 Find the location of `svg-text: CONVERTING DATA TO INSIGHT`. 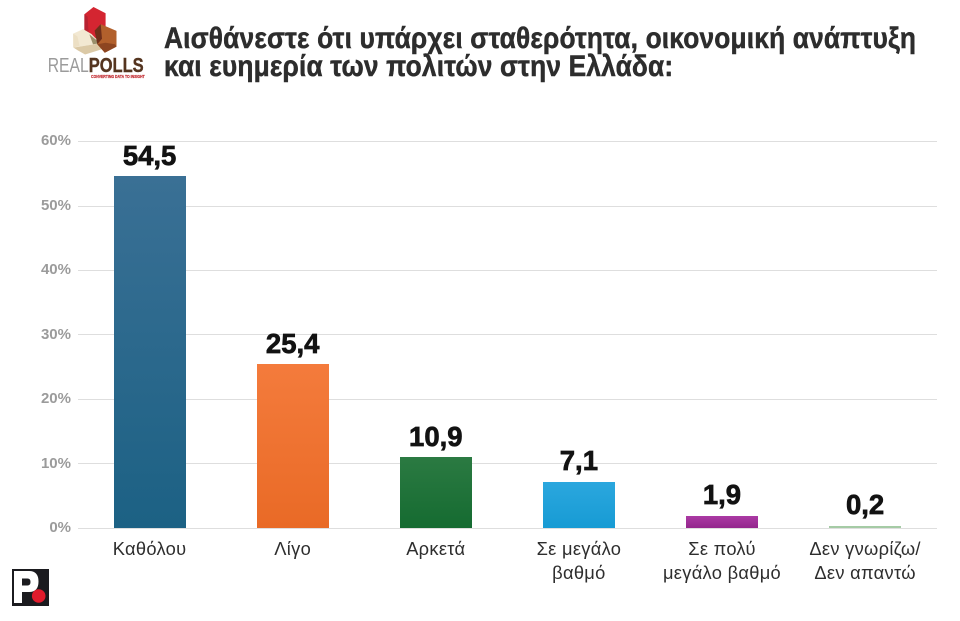

svg-text: CONVERTING DATA TO INSIGHT is located at coordinates (118, 76).